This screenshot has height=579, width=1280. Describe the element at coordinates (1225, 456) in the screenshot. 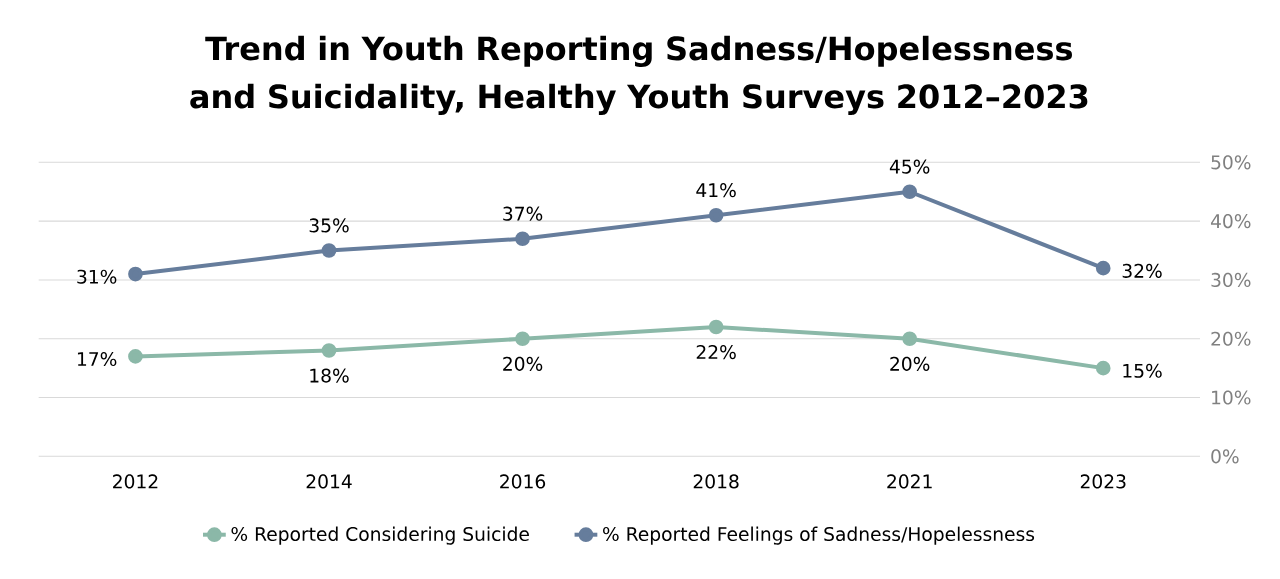

I see `y-tick-label: 0%` at that location.